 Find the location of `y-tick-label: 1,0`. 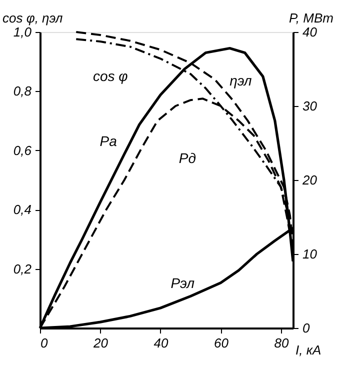

y-tick-label: 1,0 is located at coordinates (22, 32).